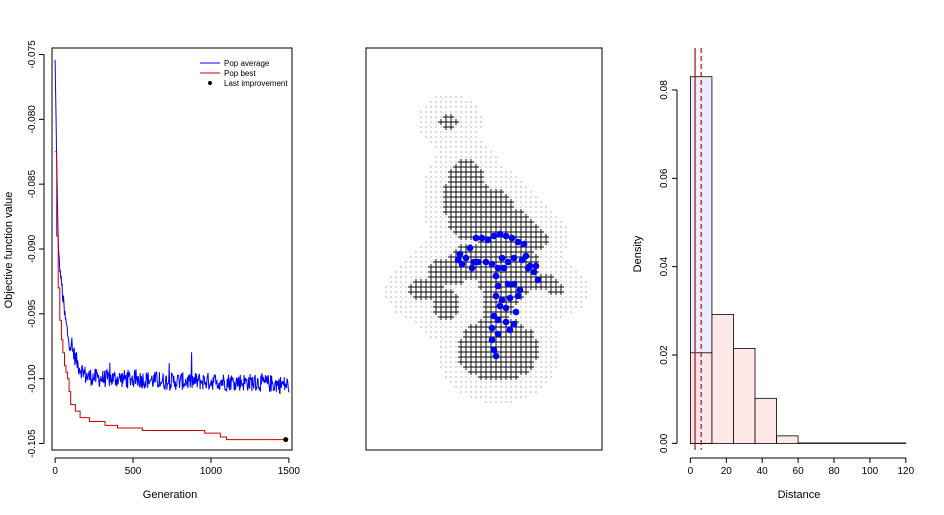 Image resolution: width=944 pixels, height=515 pixels. What do you see at coordinates (763, 471) in the screenshot?
I see `x-tick-label: 40` at bounding box center [763, 471].